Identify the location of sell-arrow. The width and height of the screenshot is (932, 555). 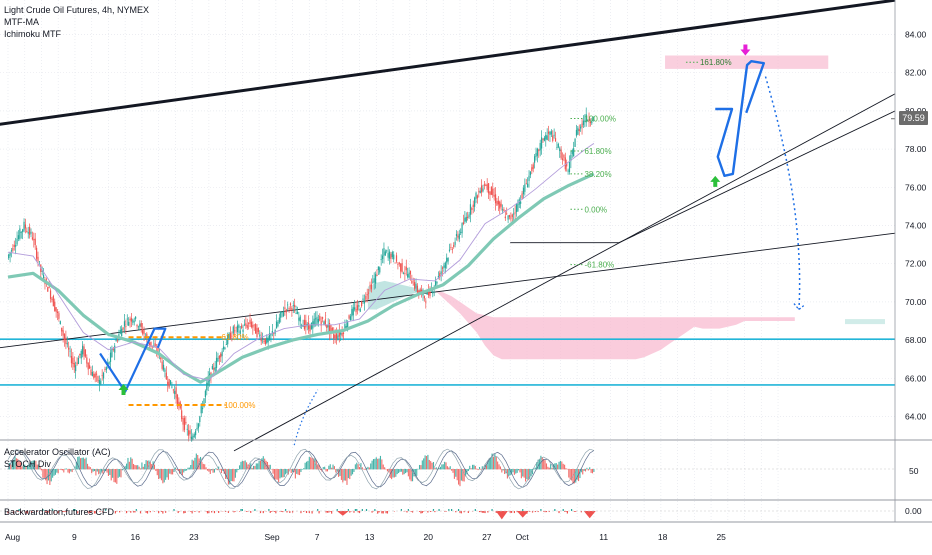
(745, 50).